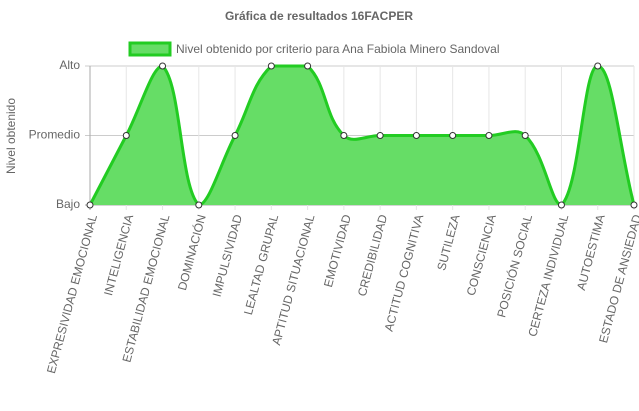 The height and width of the screenshot is (411, 639). I want to click on x-tick-label: CONSCIENCIA, so click(481, 255).